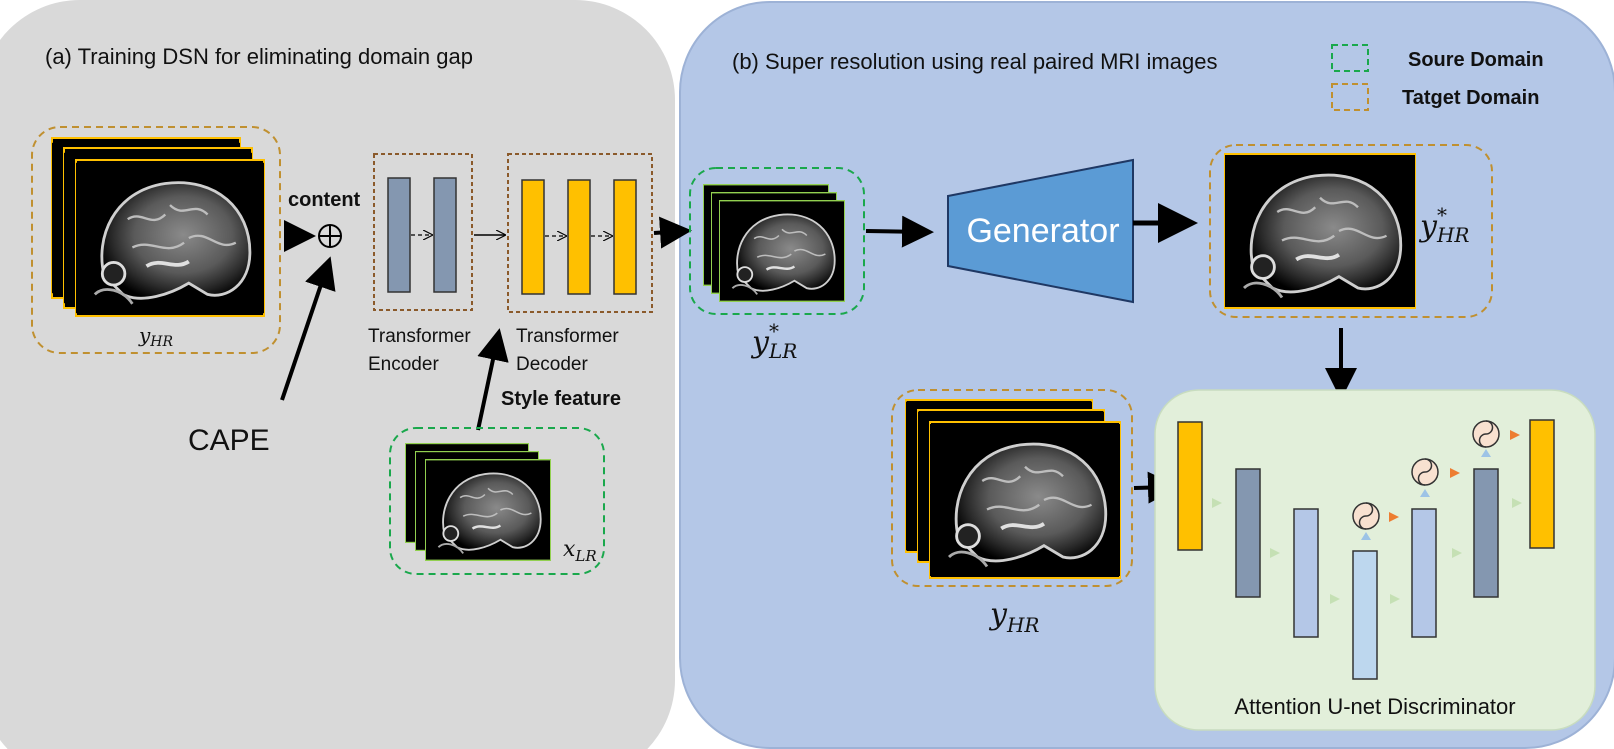 The height and width of the screenshot is (749, 1614). I want to click on unet-output-block, so click(1542, 484).